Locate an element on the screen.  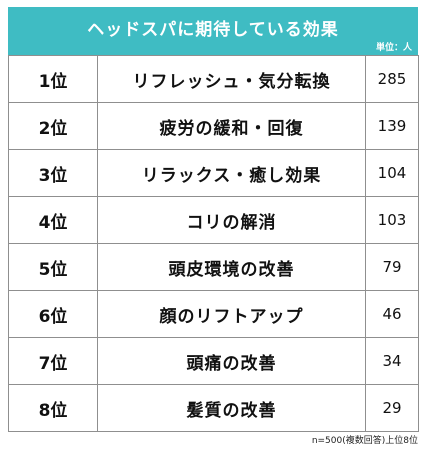
value-cell: 285 is located at coordinates (392, 79).